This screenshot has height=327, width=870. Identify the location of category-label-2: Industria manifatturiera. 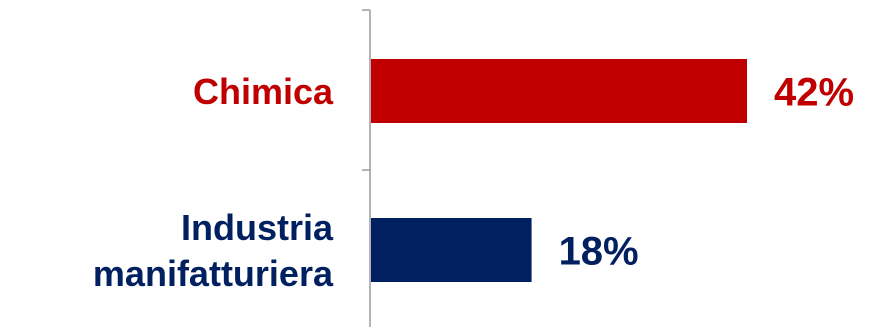
(213, 250).